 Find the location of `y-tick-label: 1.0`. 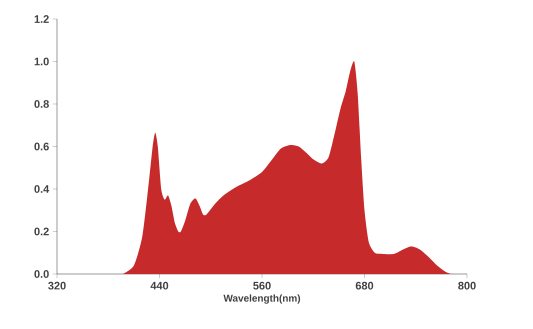

y-tick-label: 1.0 is located at coordinates (41, 62).